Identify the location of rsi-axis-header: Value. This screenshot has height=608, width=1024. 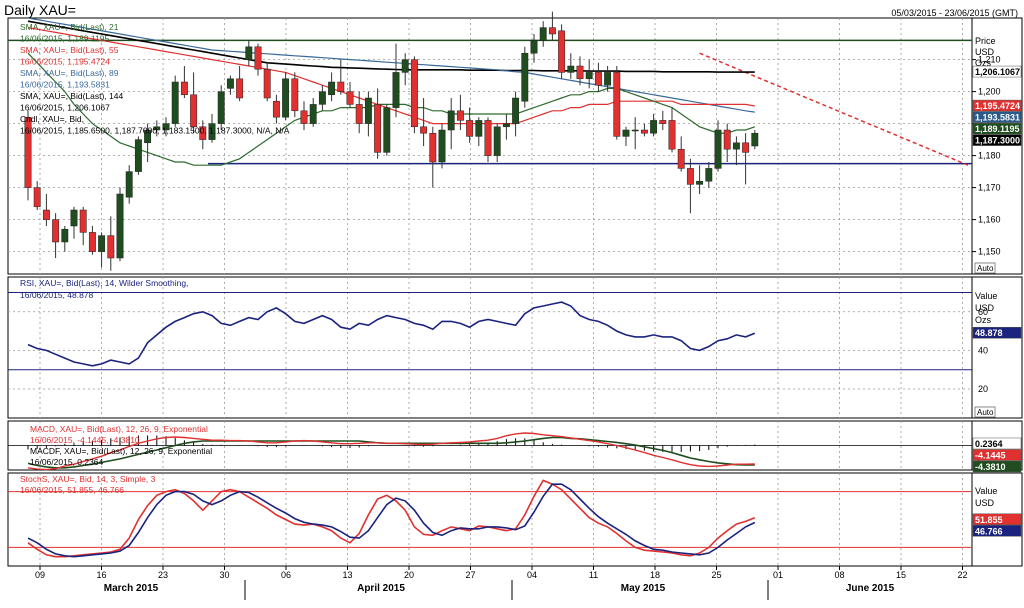
(986, 296).